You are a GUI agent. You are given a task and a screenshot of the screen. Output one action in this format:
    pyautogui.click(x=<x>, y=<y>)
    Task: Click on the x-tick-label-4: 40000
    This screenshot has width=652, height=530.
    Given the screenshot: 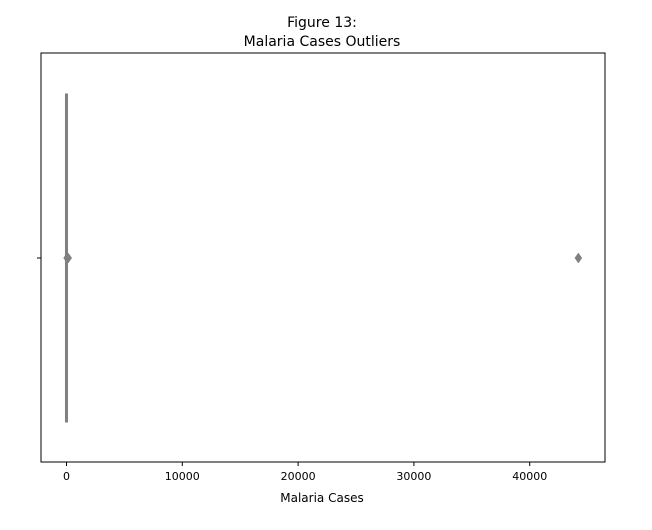 What is the action you would take?
    pyautogui.click(x=529, y=476)
    